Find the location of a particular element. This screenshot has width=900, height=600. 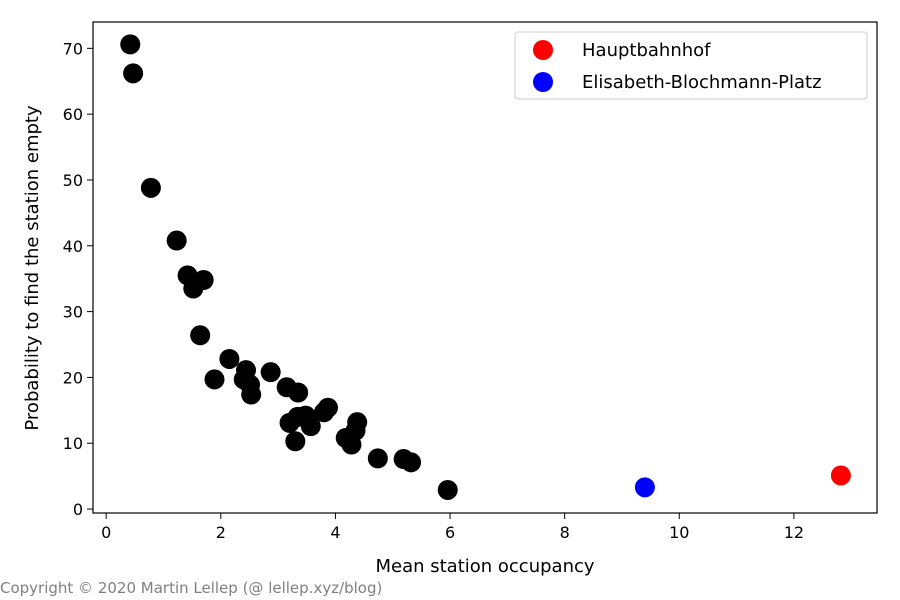

x-axis: 0 2 4 6 8 10 12 is located at coordinates (452, 527).